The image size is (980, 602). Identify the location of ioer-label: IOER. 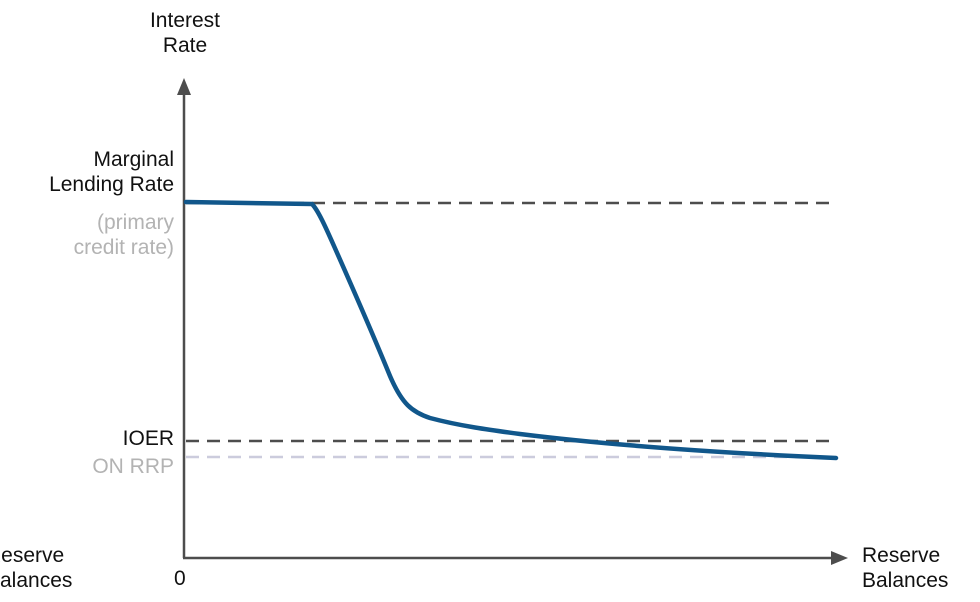
(148, 438).